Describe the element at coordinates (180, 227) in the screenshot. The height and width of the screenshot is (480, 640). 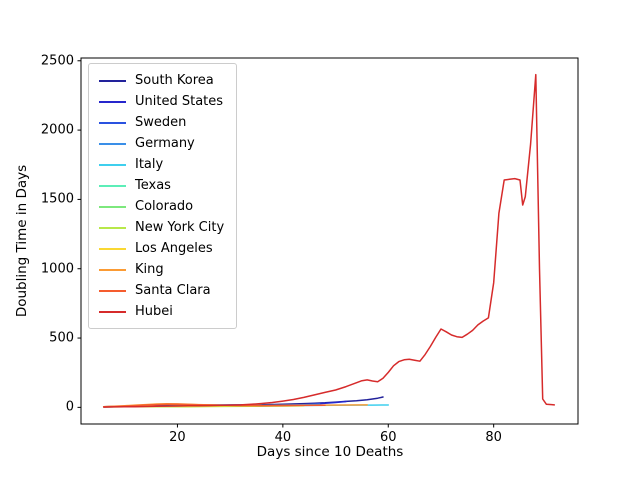
I see `legend-label: New York City` at that location.